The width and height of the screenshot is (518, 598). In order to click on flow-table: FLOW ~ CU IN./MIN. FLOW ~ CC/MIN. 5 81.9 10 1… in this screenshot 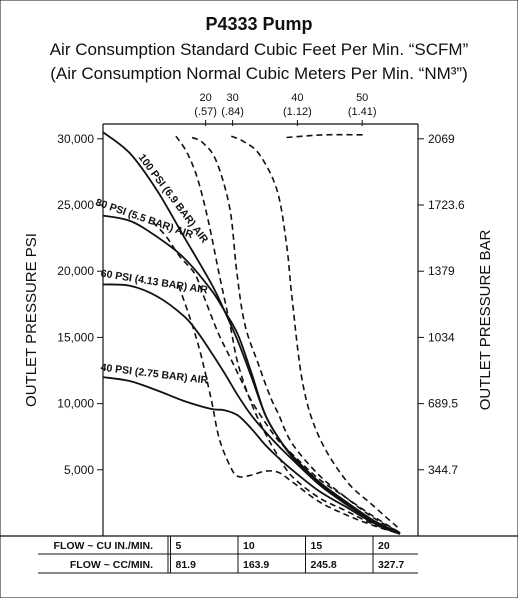, I will do `click(259, 554)`.